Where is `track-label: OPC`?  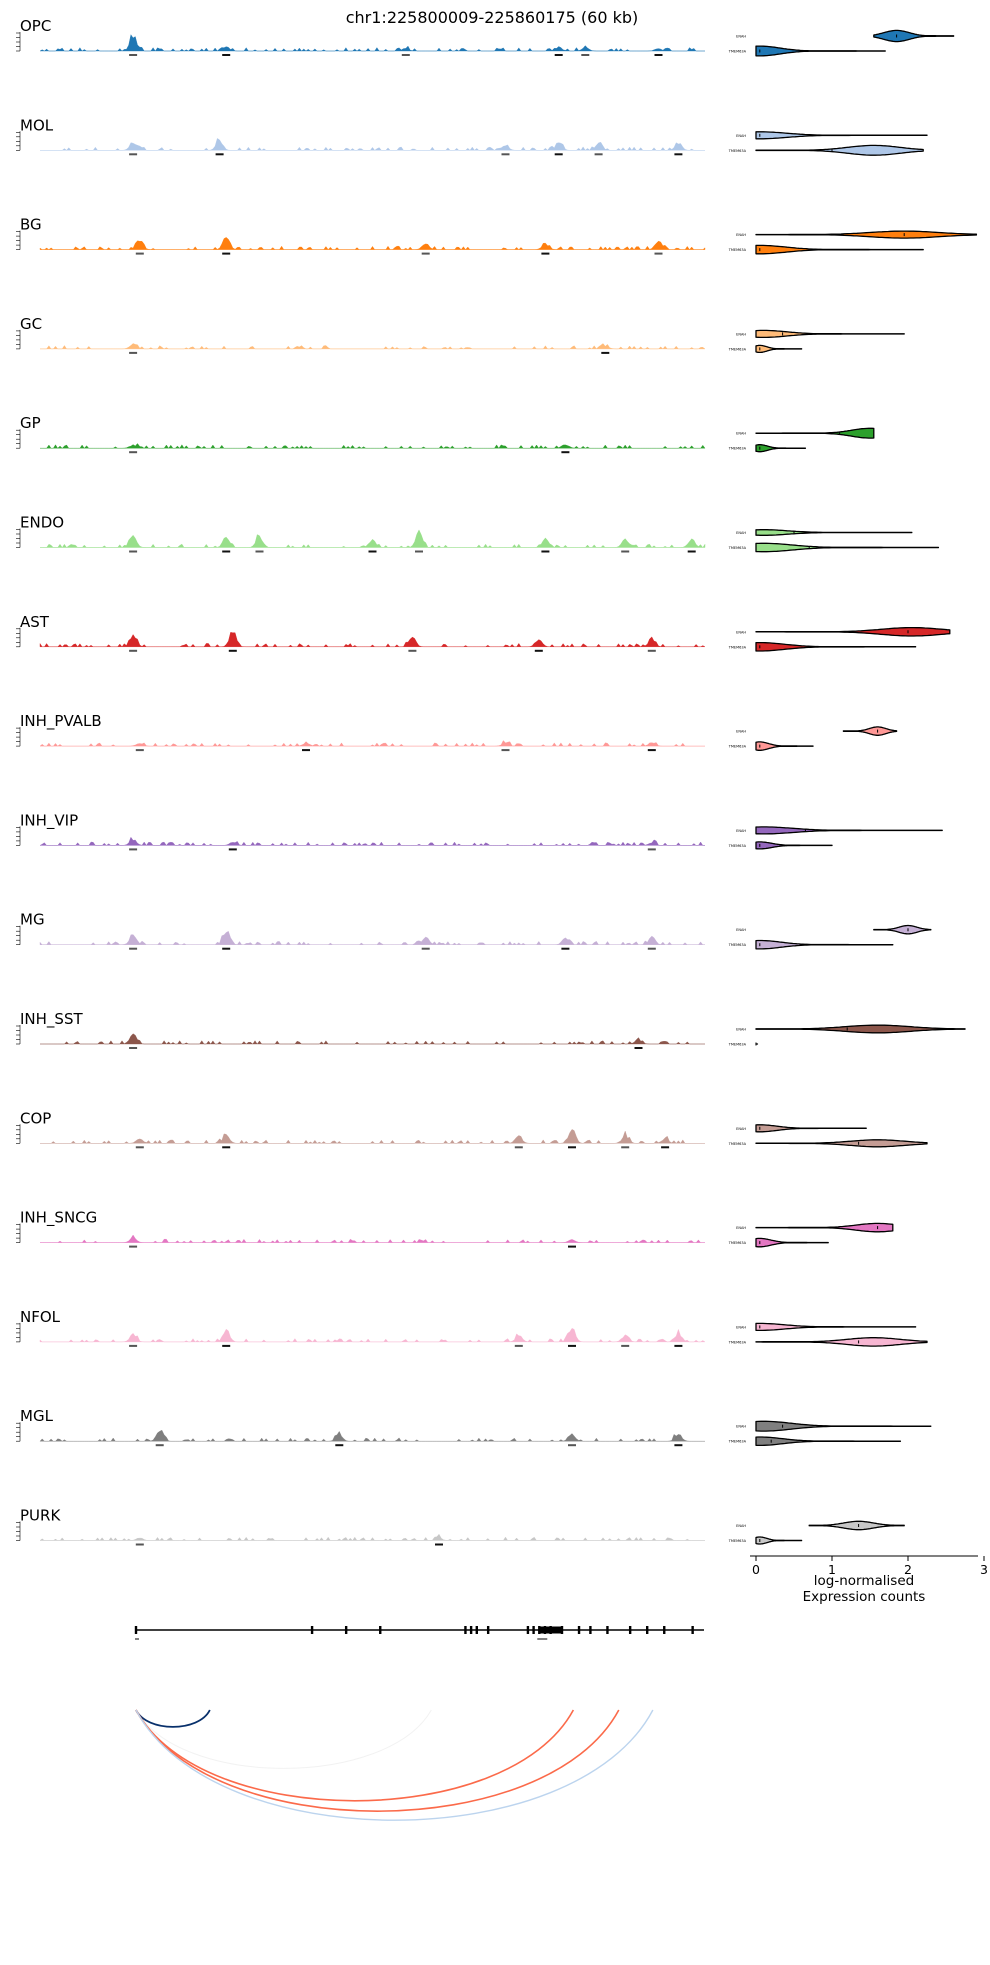 track-label: OPC is located at coordinates (35, 26).